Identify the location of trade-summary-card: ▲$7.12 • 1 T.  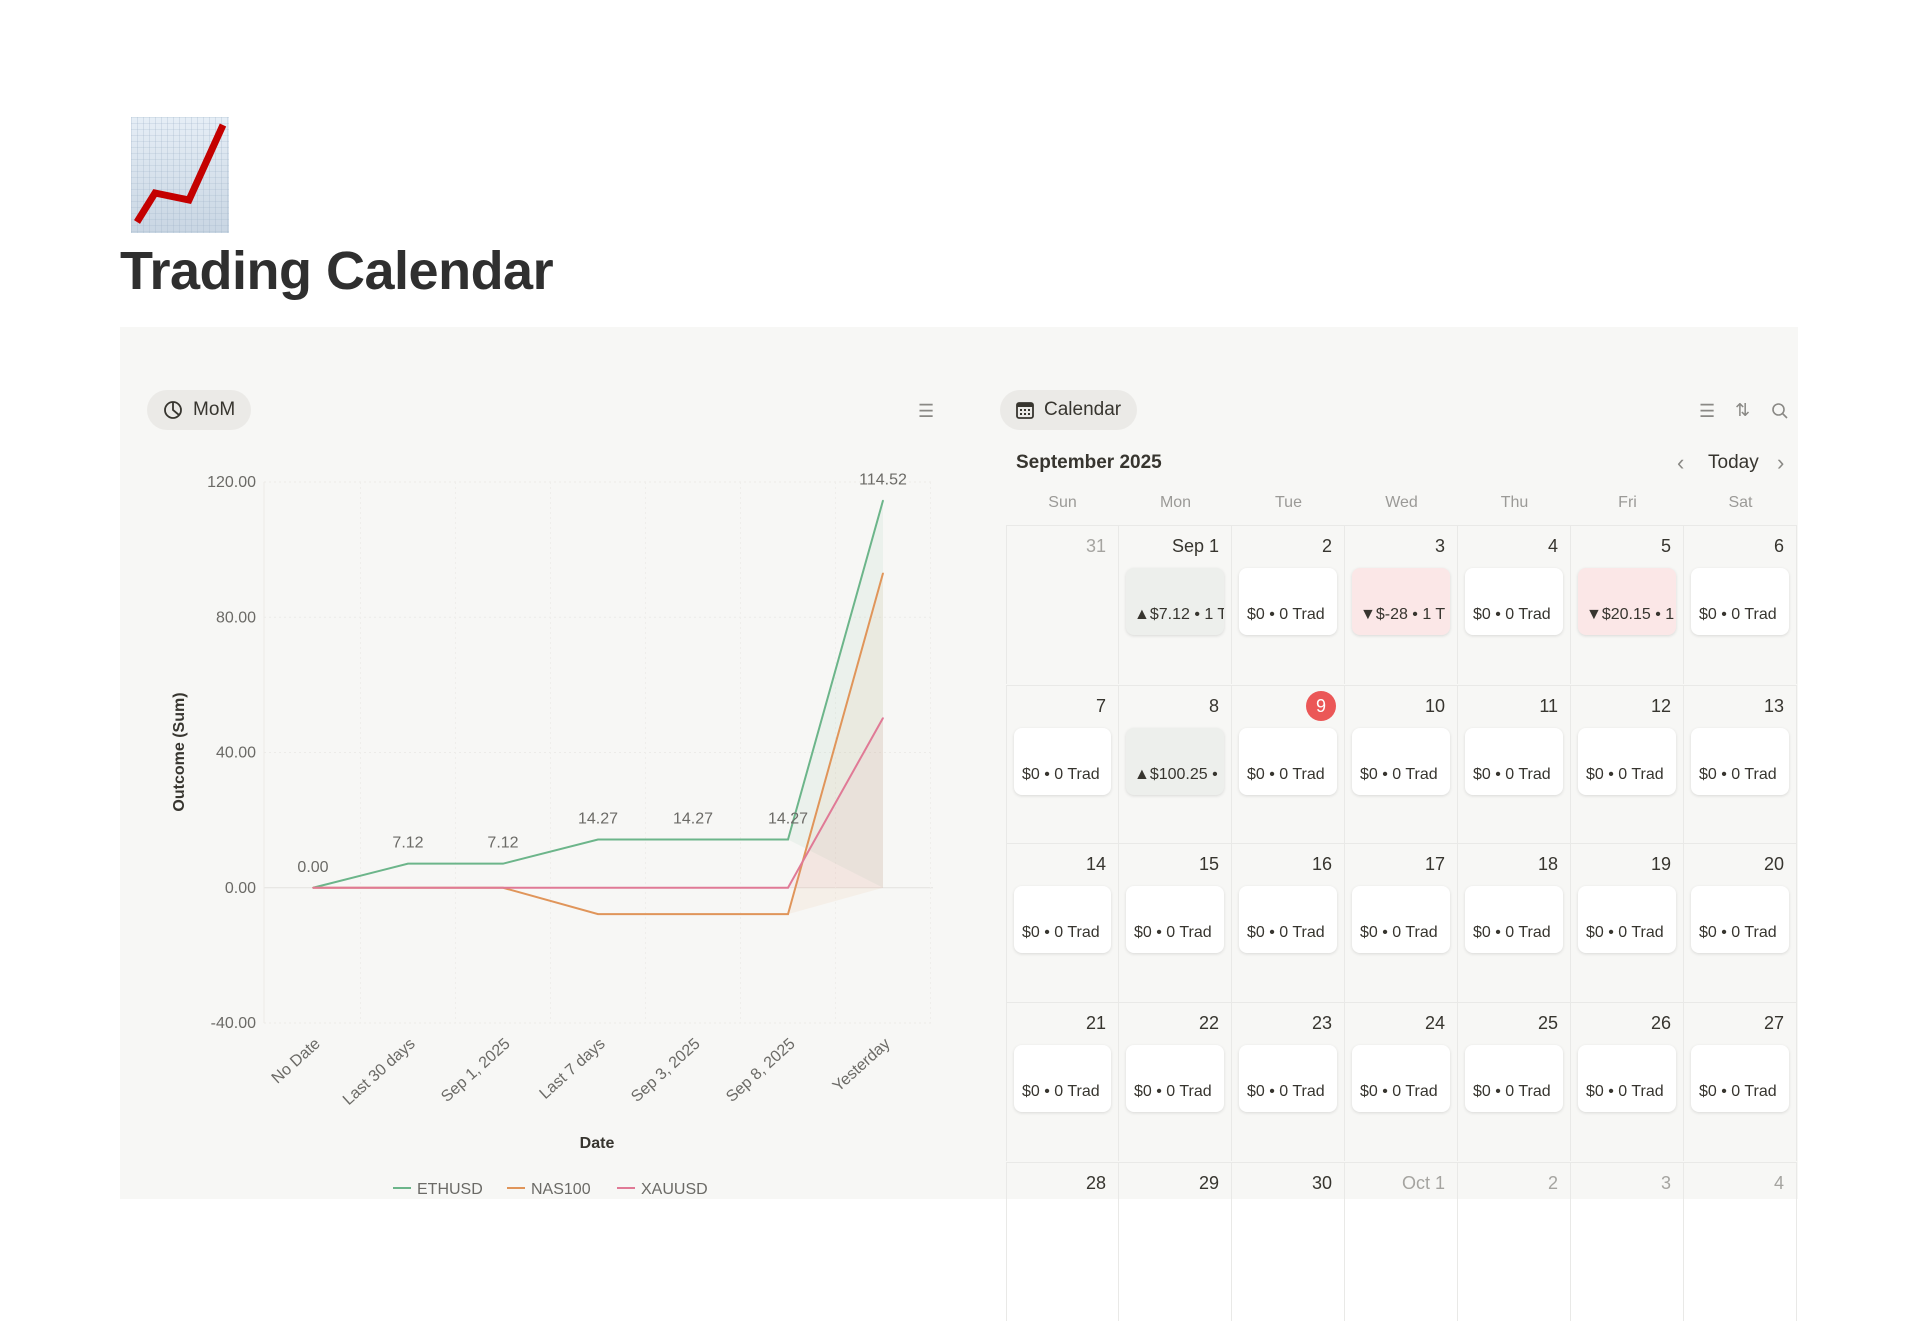
(1175, 601).